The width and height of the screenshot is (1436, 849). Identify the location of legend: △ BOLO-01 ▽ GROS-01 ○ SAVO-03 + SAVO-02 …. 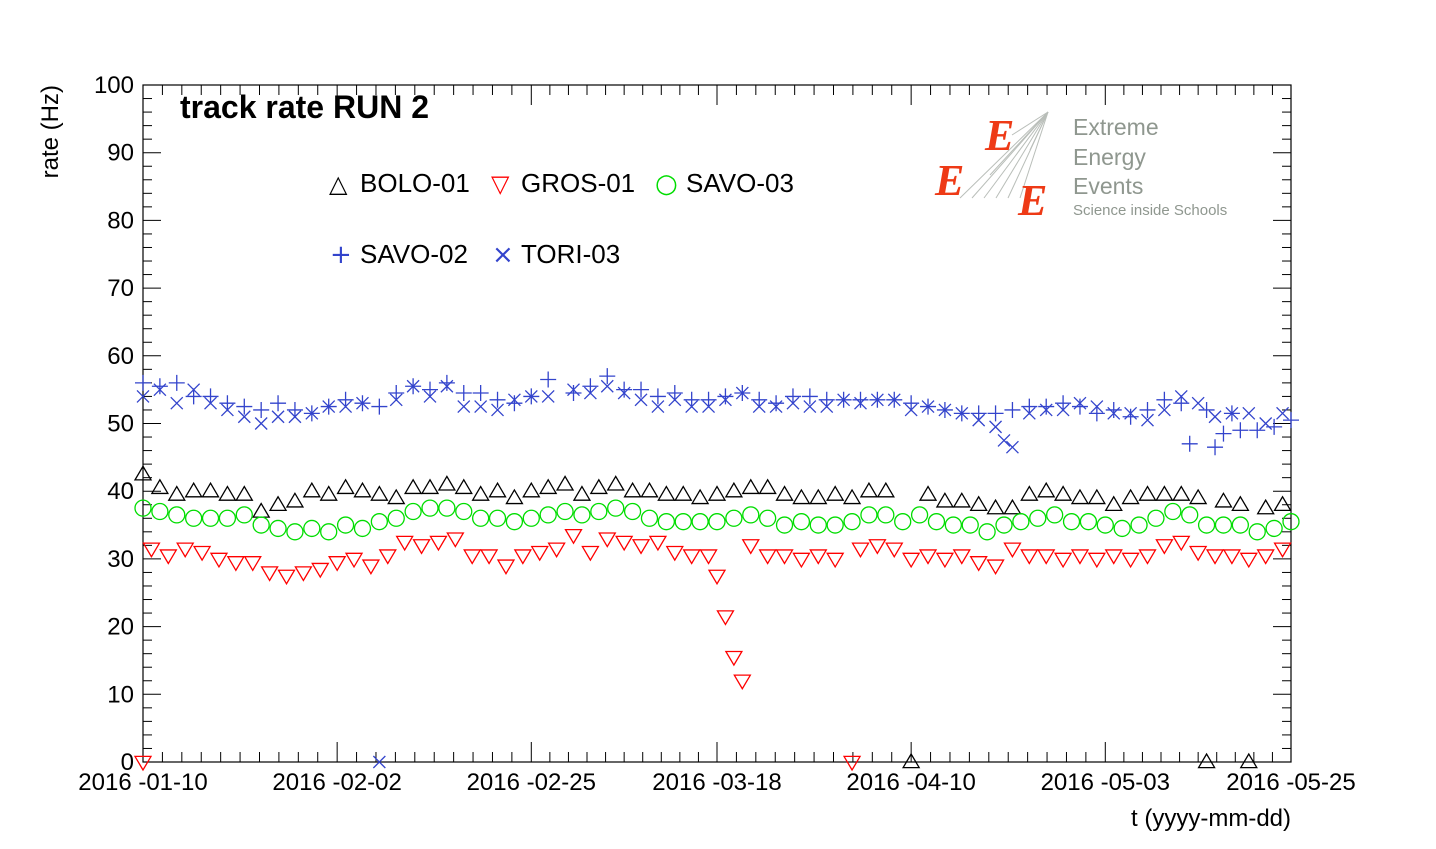
(561, 219).